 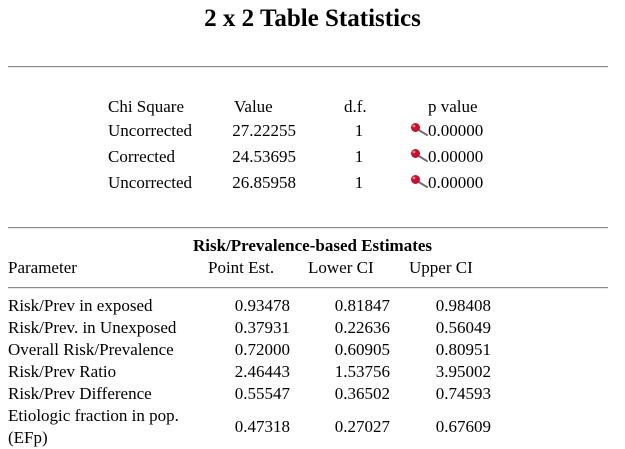 What do you see at coordinates (93, 415) in the screenshot?
I see `estimate-parameter: Etiologic fraction in pop.` at bounding box center [93, 415].